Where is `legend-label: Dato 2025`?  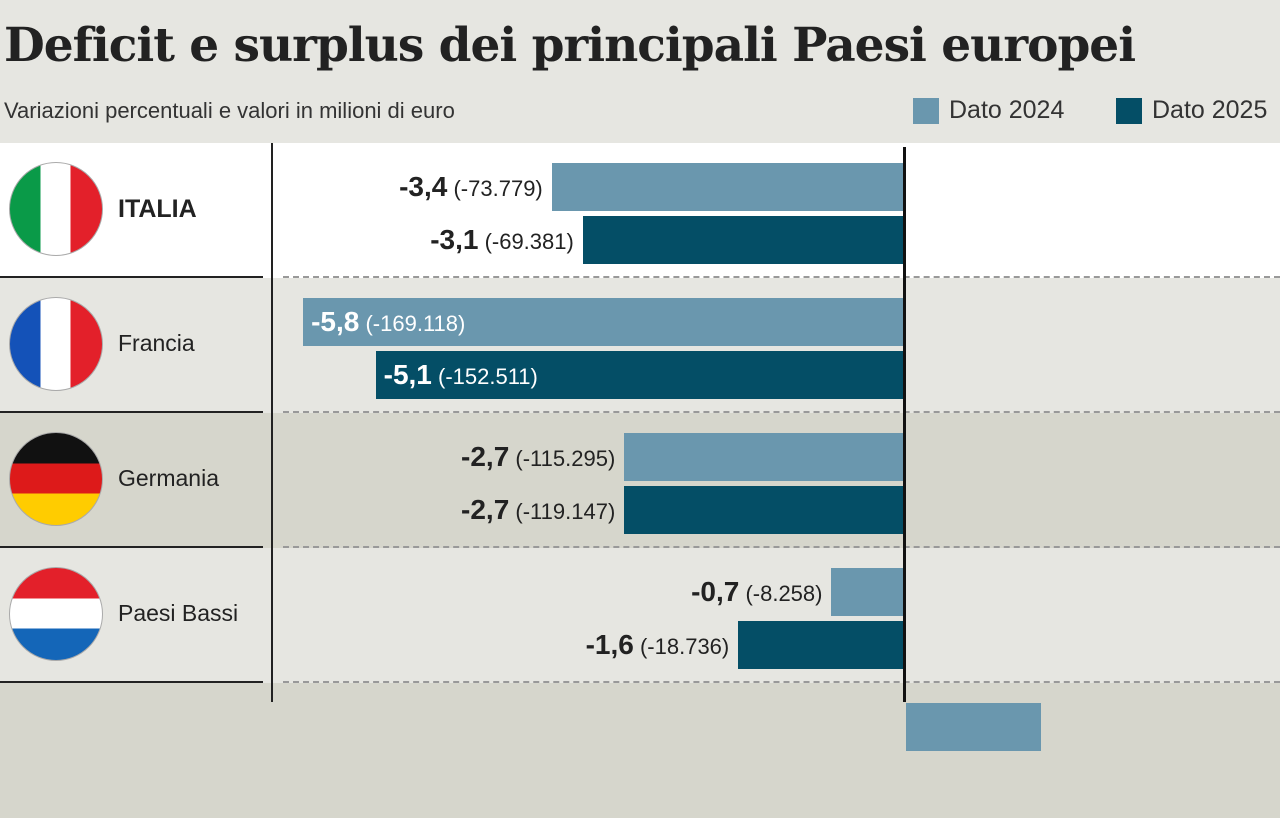 legend-label: Dato 2025 is located at coordinates (1210, 110).